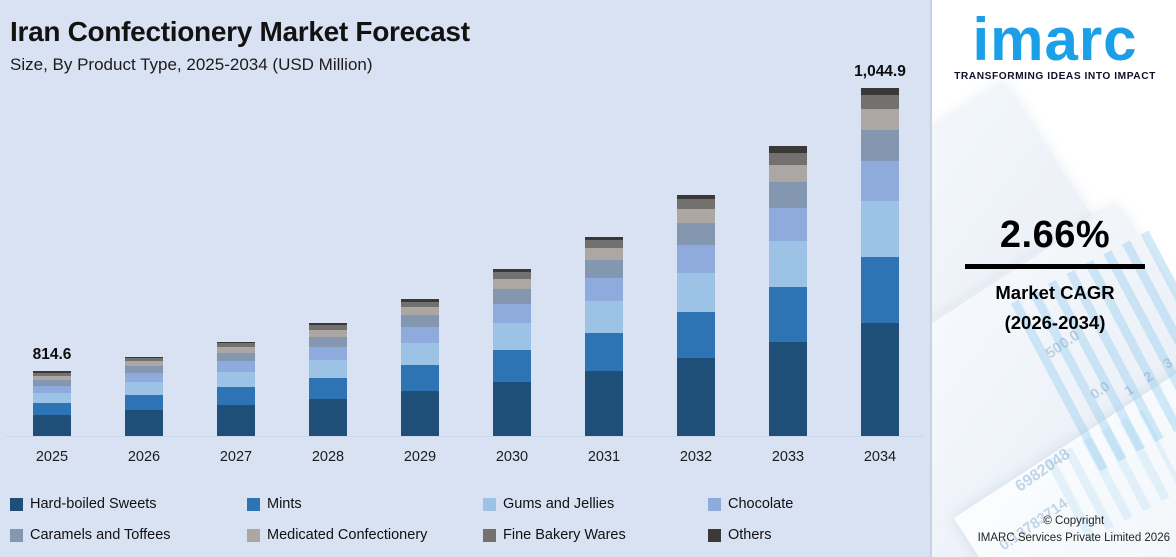 The image size is (1176, 557). I want to click on bar-value-2025: 814.6, so click(52, 354).